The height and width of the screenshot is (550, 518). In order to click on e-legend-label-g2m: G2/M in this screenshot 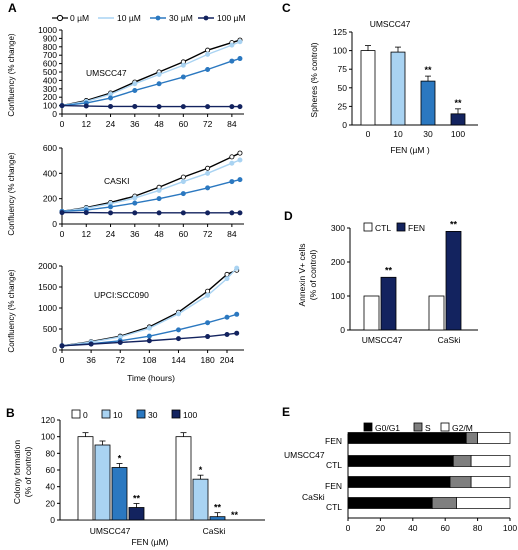, I will do `click(462, 428)`.